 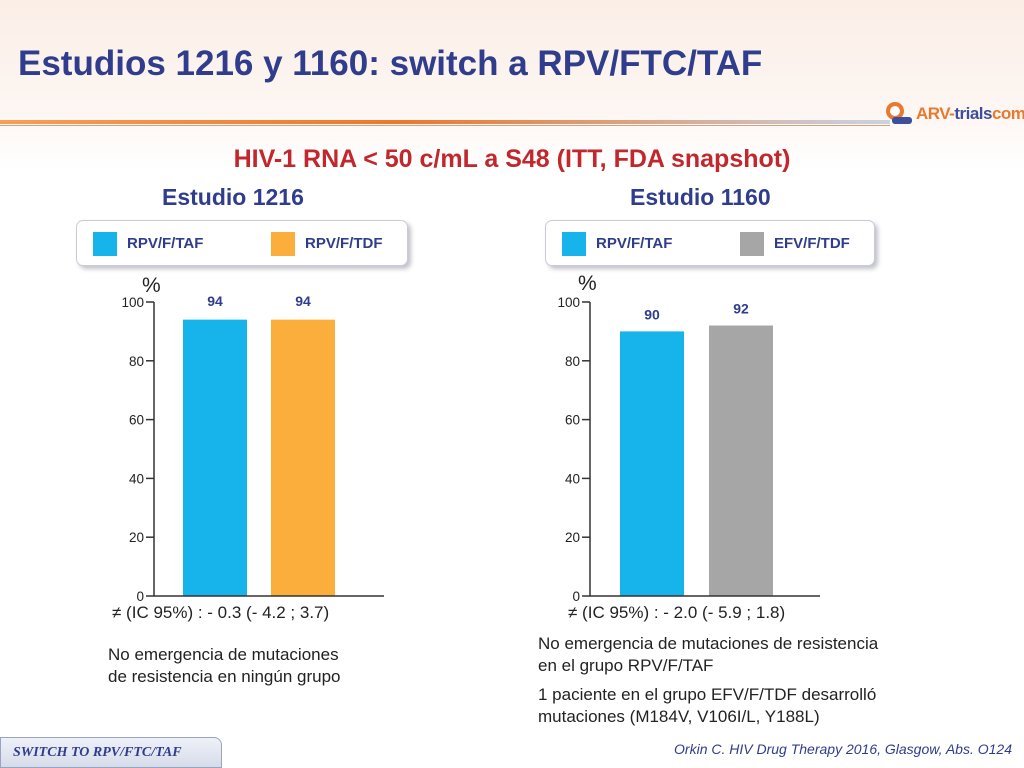 What do you see at coordinates (710, 243) in the screenshot?
I see `legend-1160: RPV/F/TAF EFV/F/TDF` at bounding box center [710, 243].